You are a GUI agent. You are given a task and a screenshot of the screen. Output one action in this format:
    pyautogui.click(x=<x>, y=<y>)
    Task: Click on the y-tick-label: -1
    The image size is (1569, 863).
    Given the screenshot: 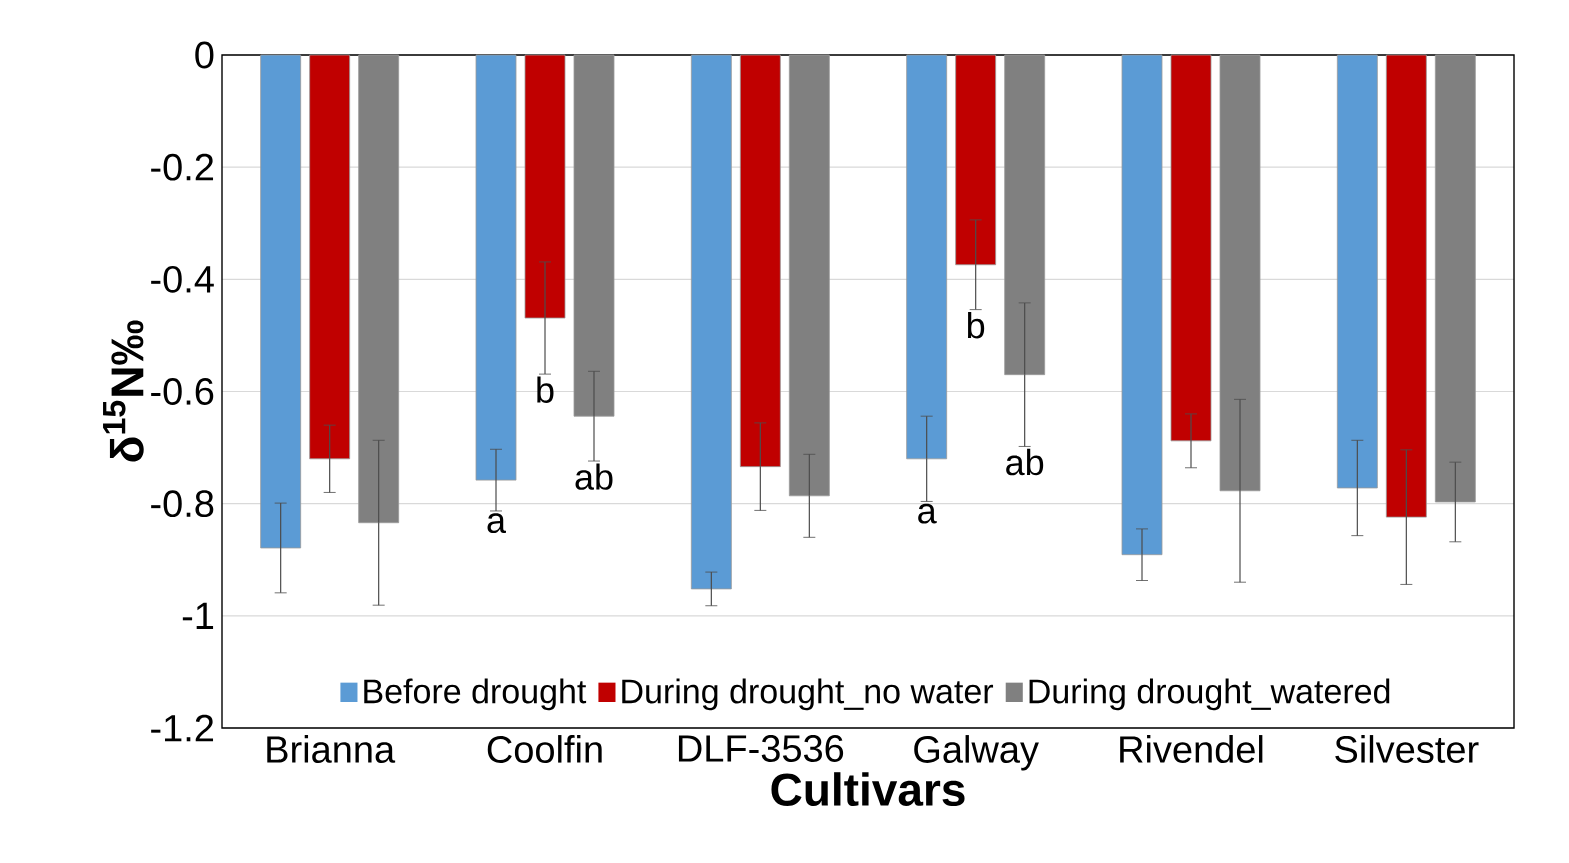 What is the action you would take?
    pyautogui.click(x=198, y=615)
    